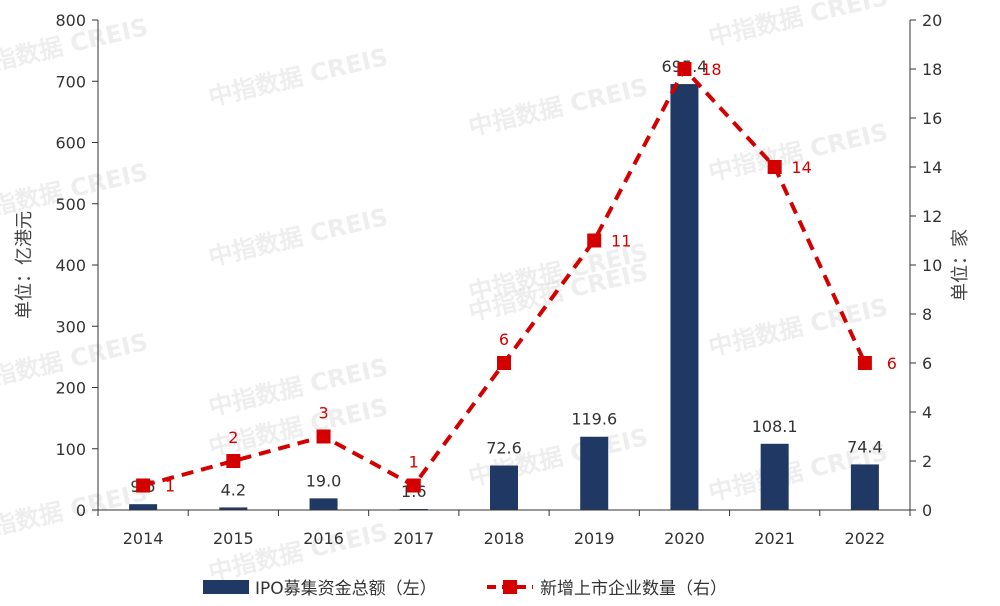 Image resolution: width=1000 pixels, height=606 pixels. What do you see at coordinates (594, 538) in the screenshot?
I see `x-tick-label: 2019` at bounding box center [594, 538].